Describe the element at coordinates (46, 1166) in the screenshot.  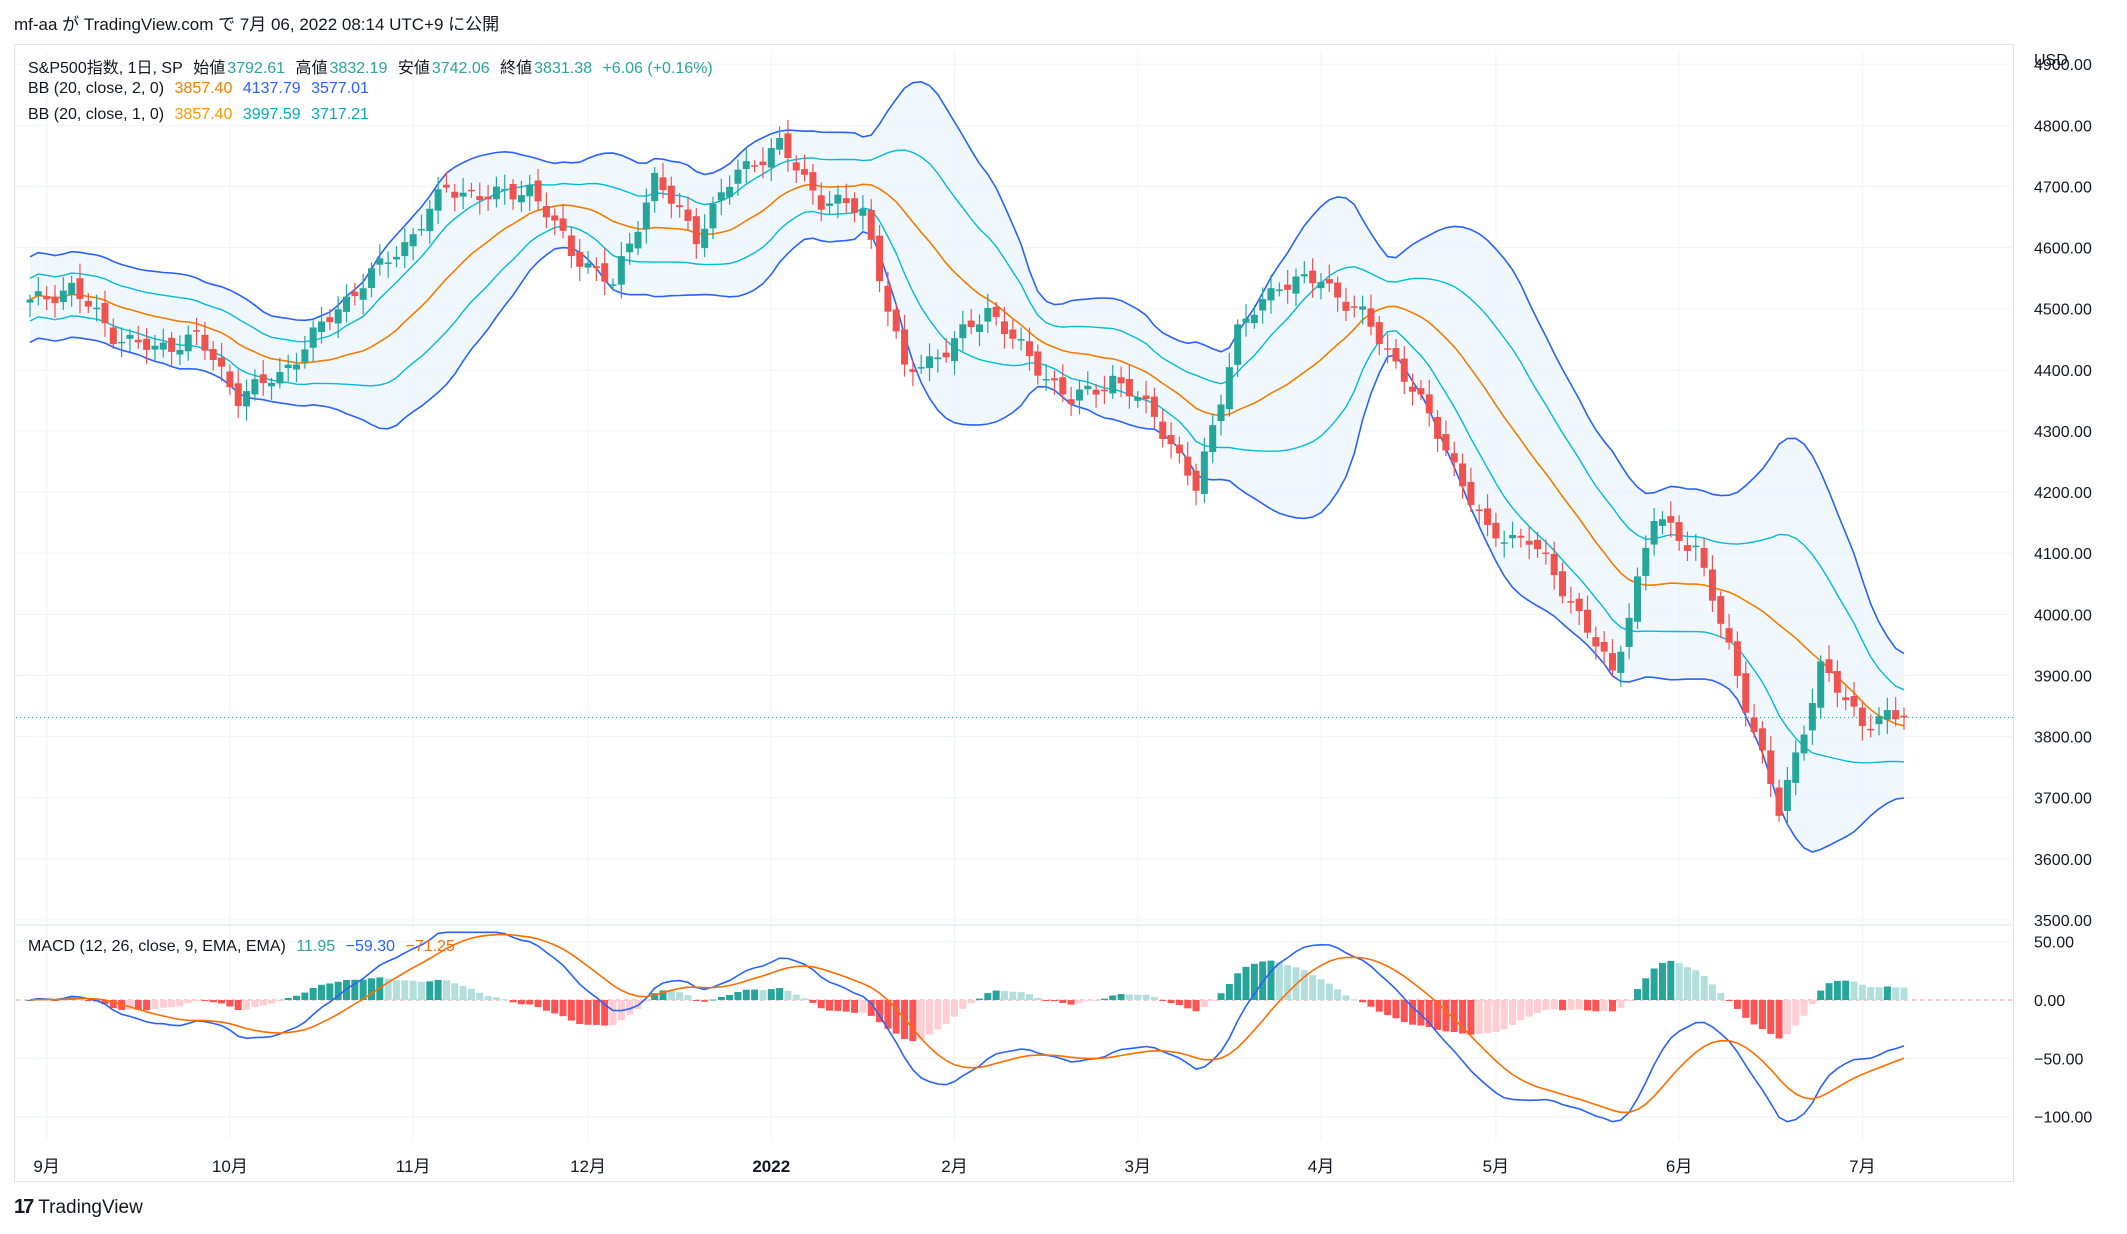
I see `time-label: 9月` at that location.